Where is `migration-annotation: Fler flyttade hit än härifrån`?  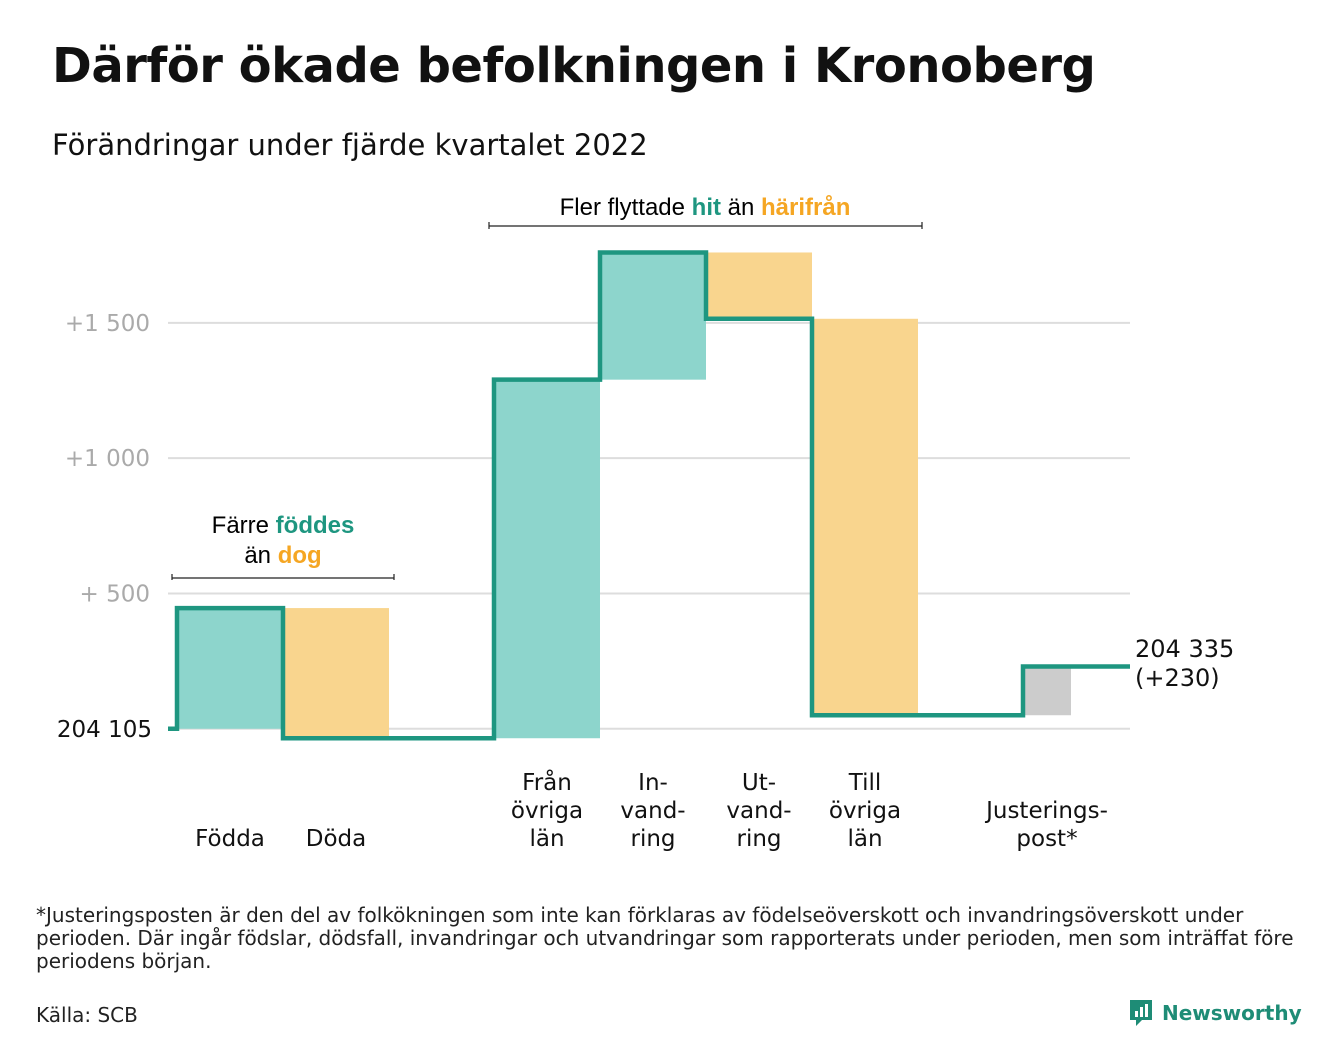 migration-annotation: Fler flyttade hit än härifrån is located at coordinates (705, 211).